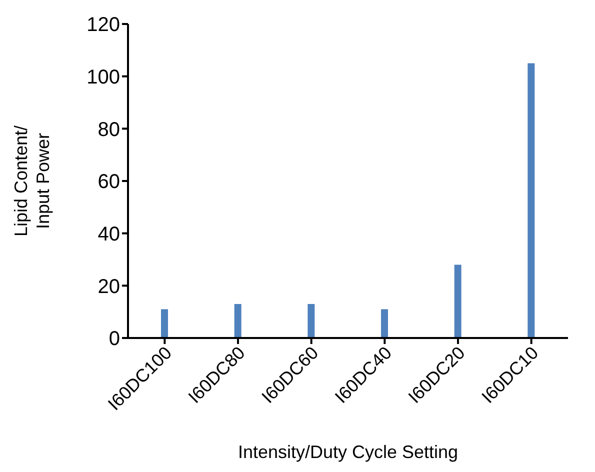 This screenshot has width=595, height=472. What do you see at coordinates (348, 452) in the screenshot?
I see `x-axis-title: Intensity/Duty Cycle Setting` at bounding box center [348, 452].